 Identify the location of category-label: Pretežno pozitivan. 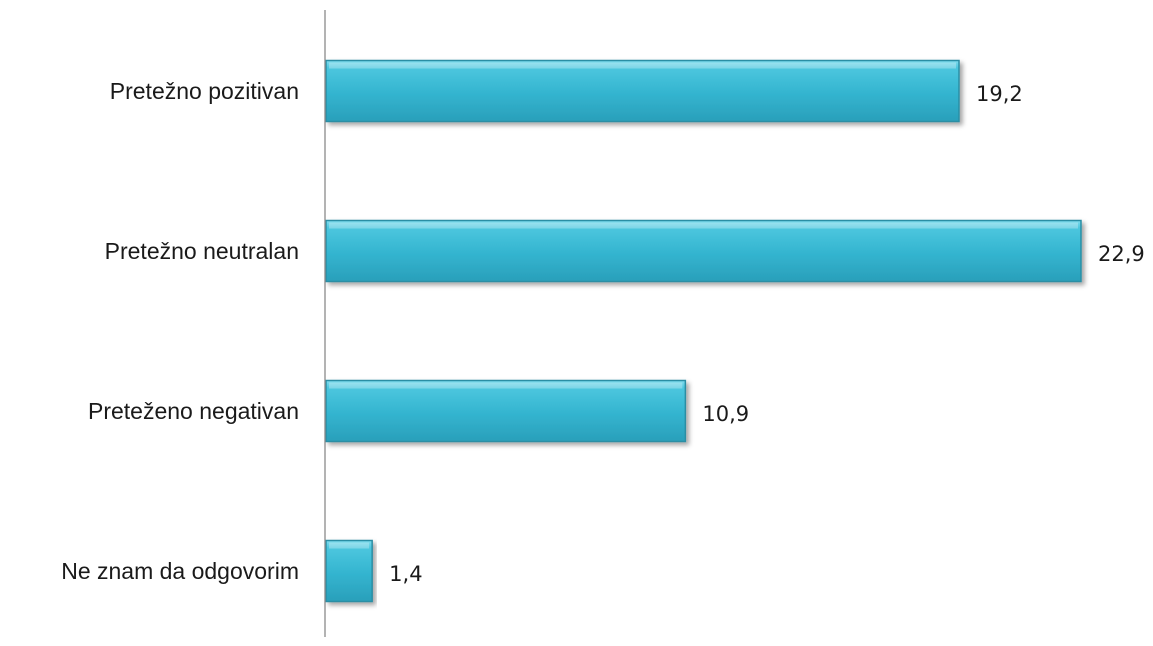
(204, 91).